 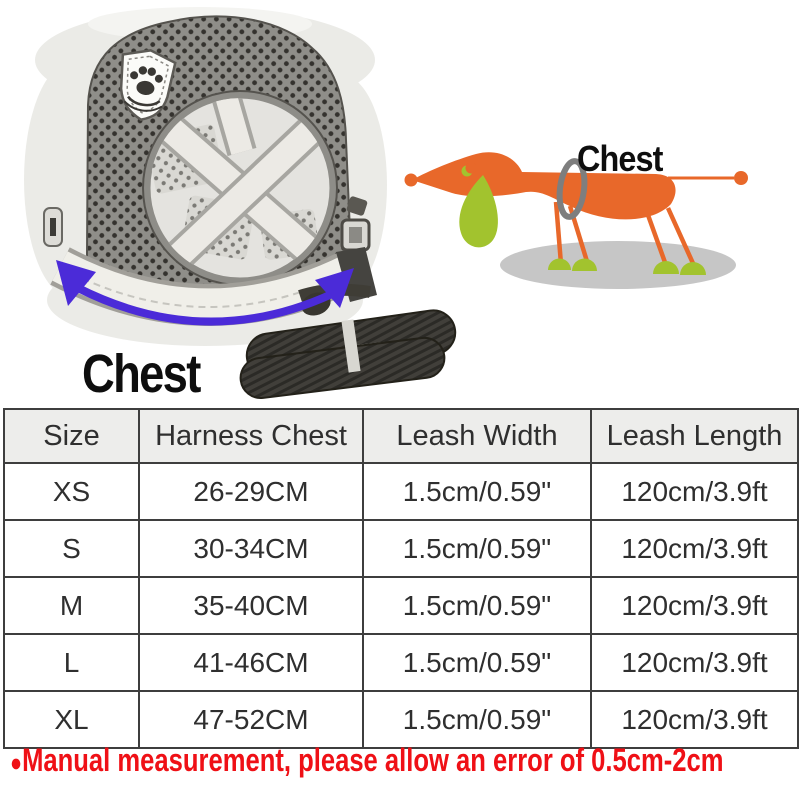 What do you see at coordinates (205, 293) in the screenshot?
I see `chest-measure-arrow-icon` at bounding box center [205, 293].